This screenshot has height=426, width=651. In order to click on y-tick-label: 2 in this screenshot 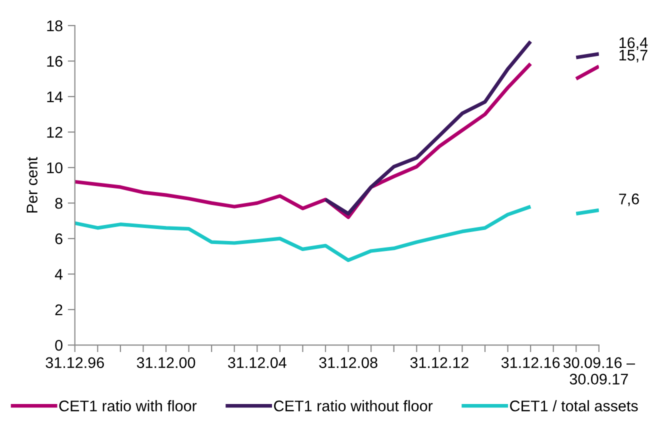, I will do `click(58, 310)`.